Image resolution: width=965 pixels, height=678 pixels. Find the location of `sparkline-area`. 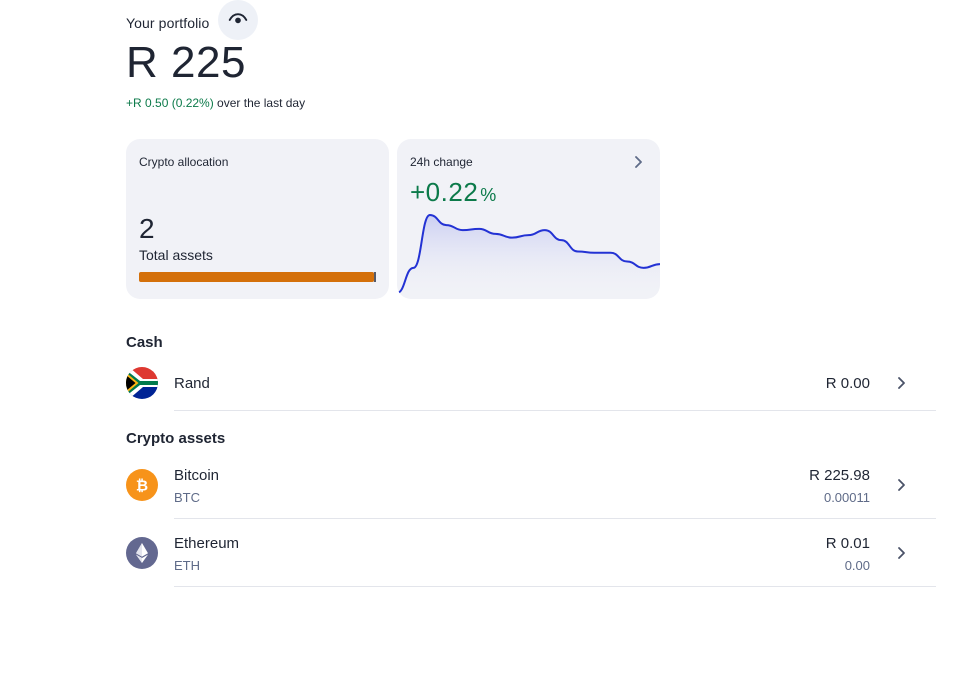

sparkline-area is located at coordinates (528, 257).